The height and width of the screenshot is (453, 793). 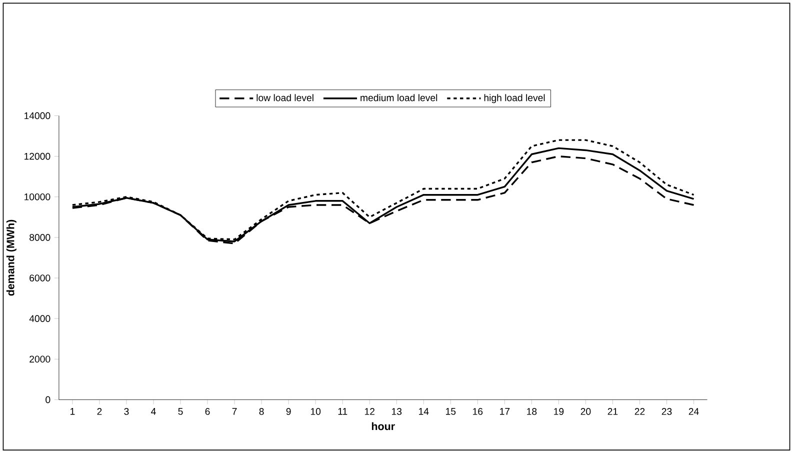 I want to click on x-tick-label: 2, so click(x=99, y=411).